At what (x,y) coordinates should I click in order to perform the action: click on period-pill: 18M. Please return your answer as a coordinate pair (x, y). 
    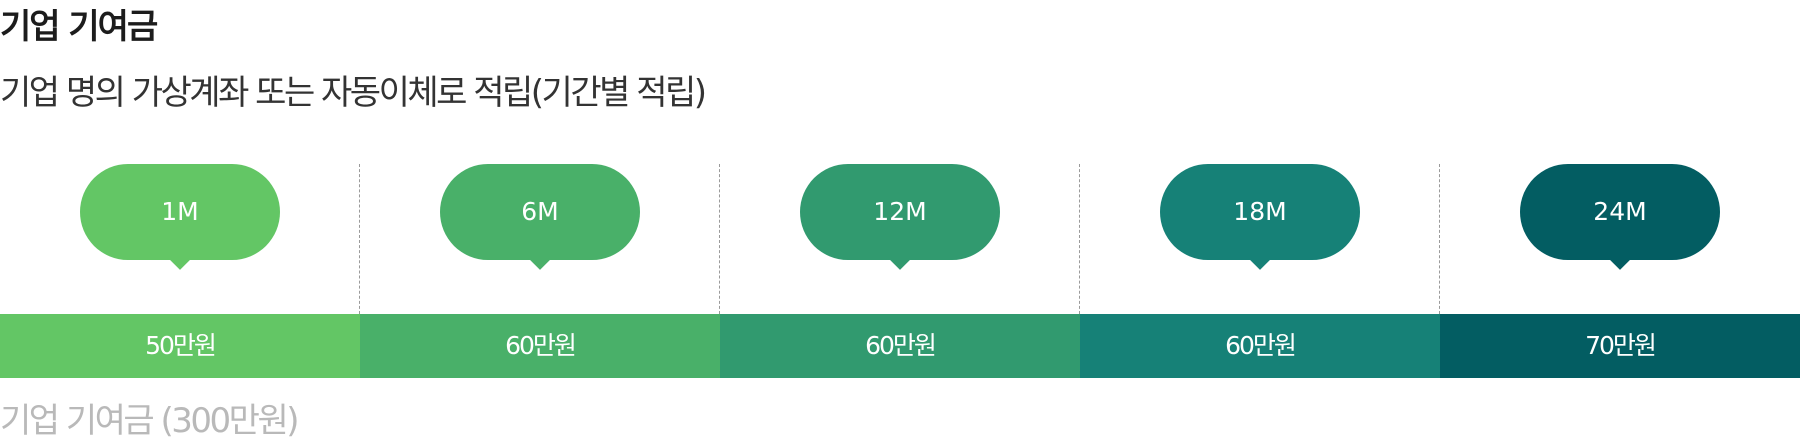
    Looking at the image, I should click on (1260, 217).